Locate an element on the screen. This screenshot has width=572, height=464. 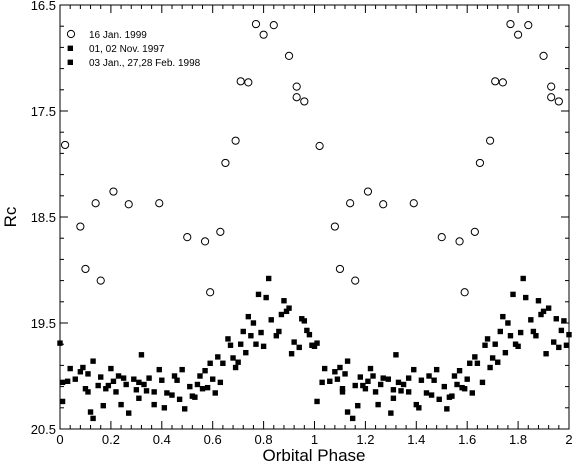
x-tick-label: 0.4 is located at coordinates (162, 439).